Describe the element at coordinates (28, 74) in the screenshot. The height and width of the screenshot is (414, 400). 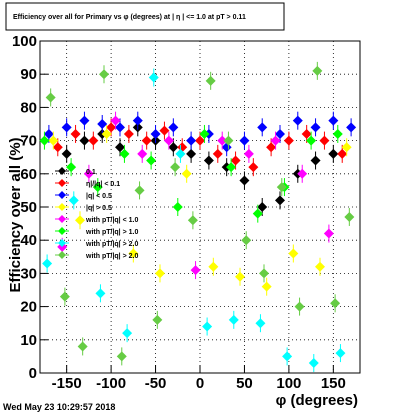
I see `y-tick-label: 90` at that location.